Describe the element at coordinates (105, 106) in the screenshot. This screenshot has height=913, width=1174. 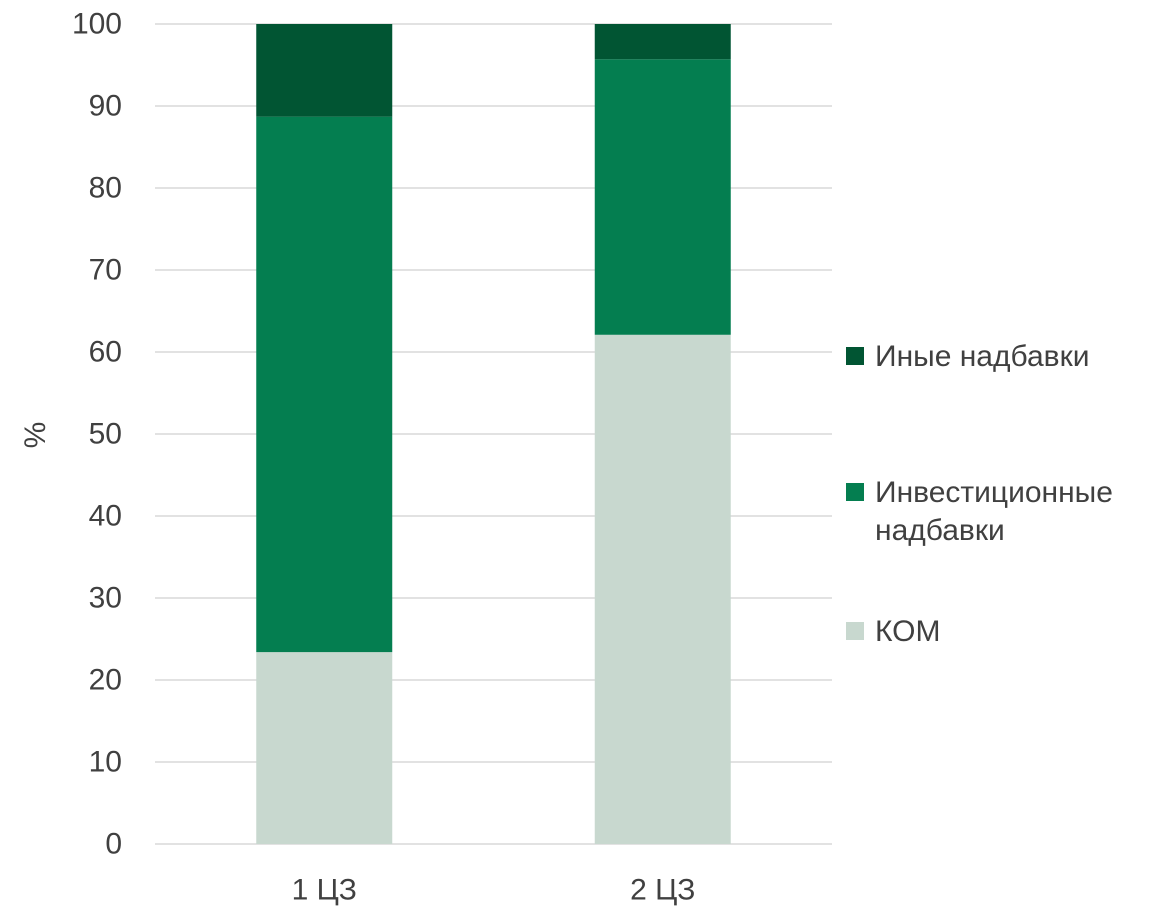
I see `y-tick-label: 90` at that location.